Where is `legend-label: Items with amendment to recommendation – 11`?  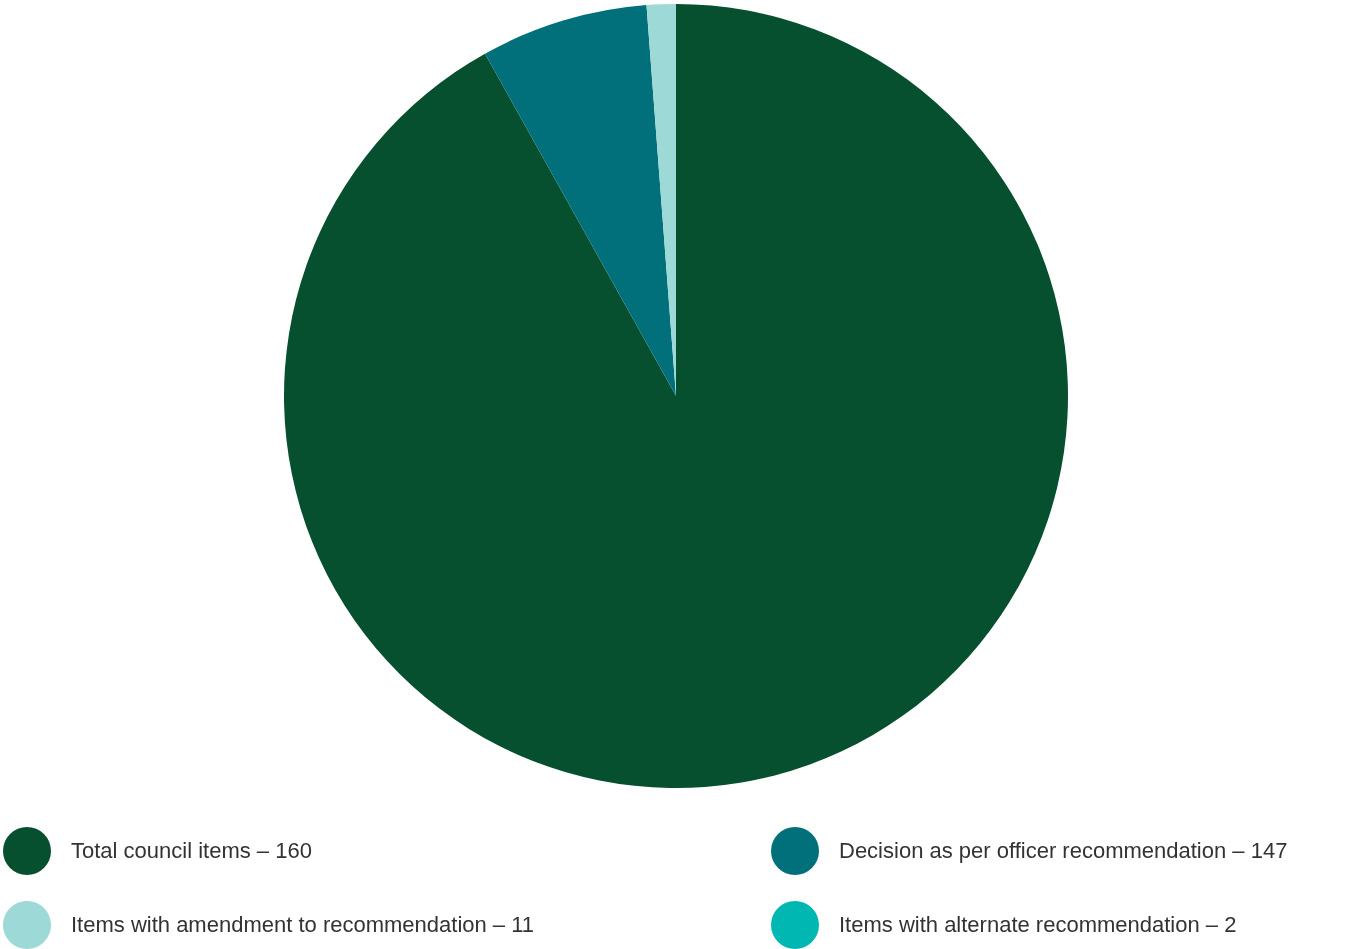
legend-label: Items with amendment to recommendation – 11 is located at coordinates (303, 925).